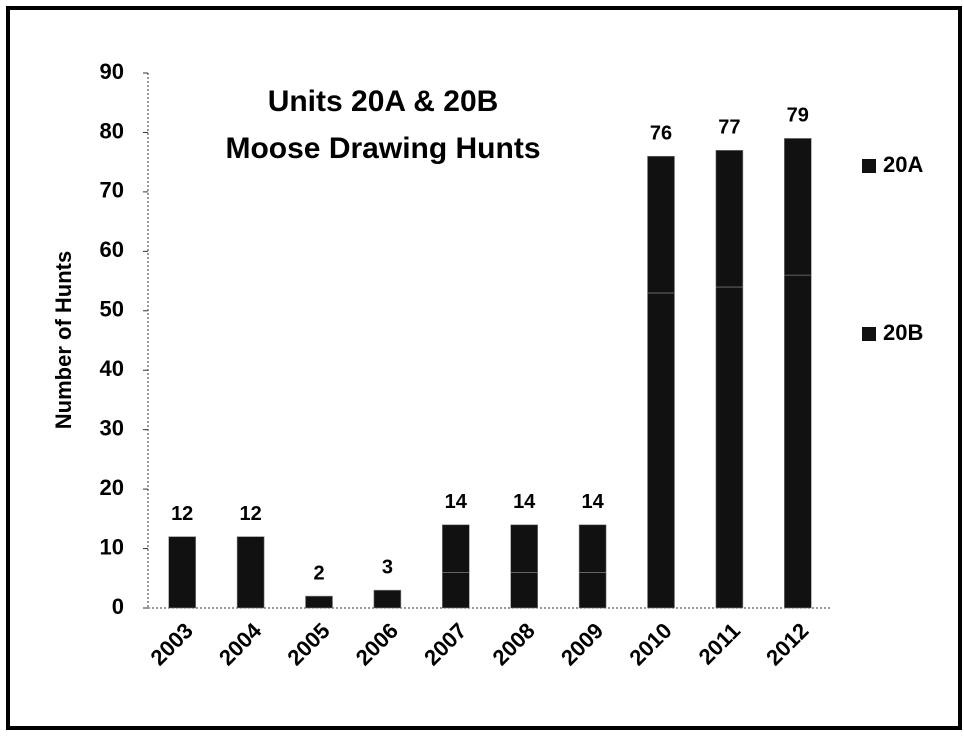 Image resolution: width=964 pixels, height=736 pixels. I want to click on legend-label: 20A, so click(903, 164).